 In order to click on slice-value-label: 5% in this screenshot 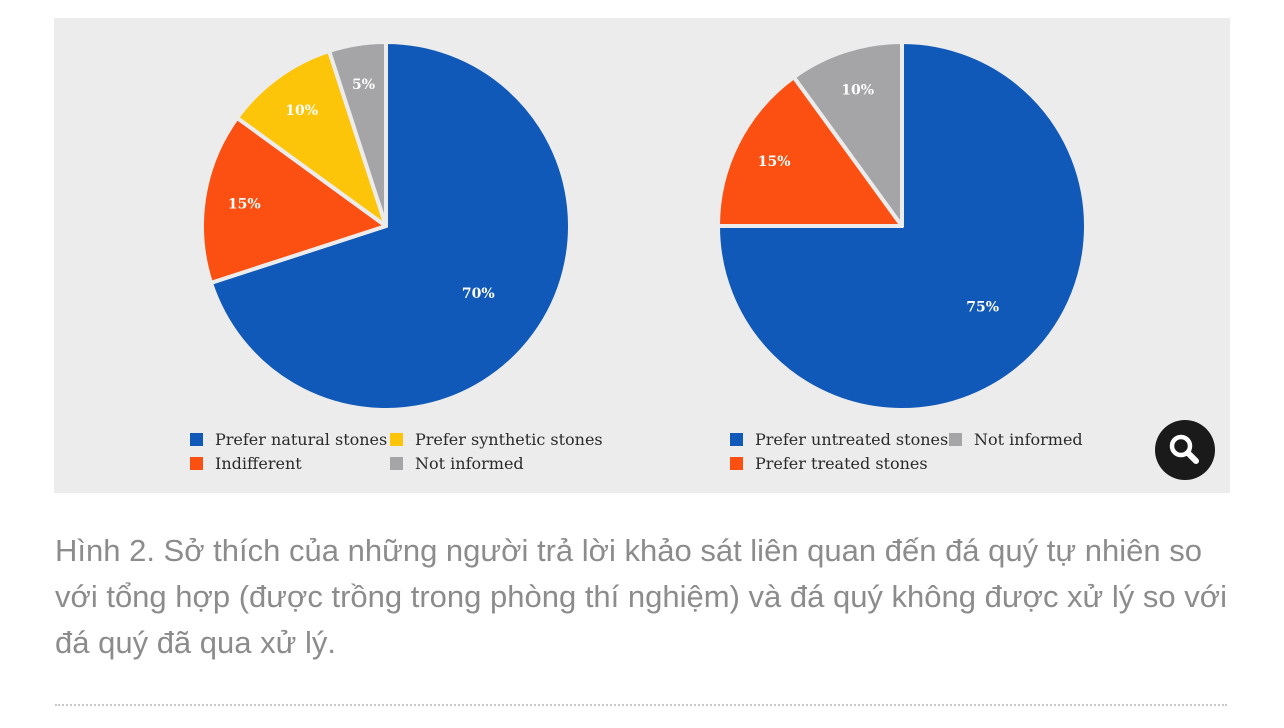, I will do `click(363, 85)`.